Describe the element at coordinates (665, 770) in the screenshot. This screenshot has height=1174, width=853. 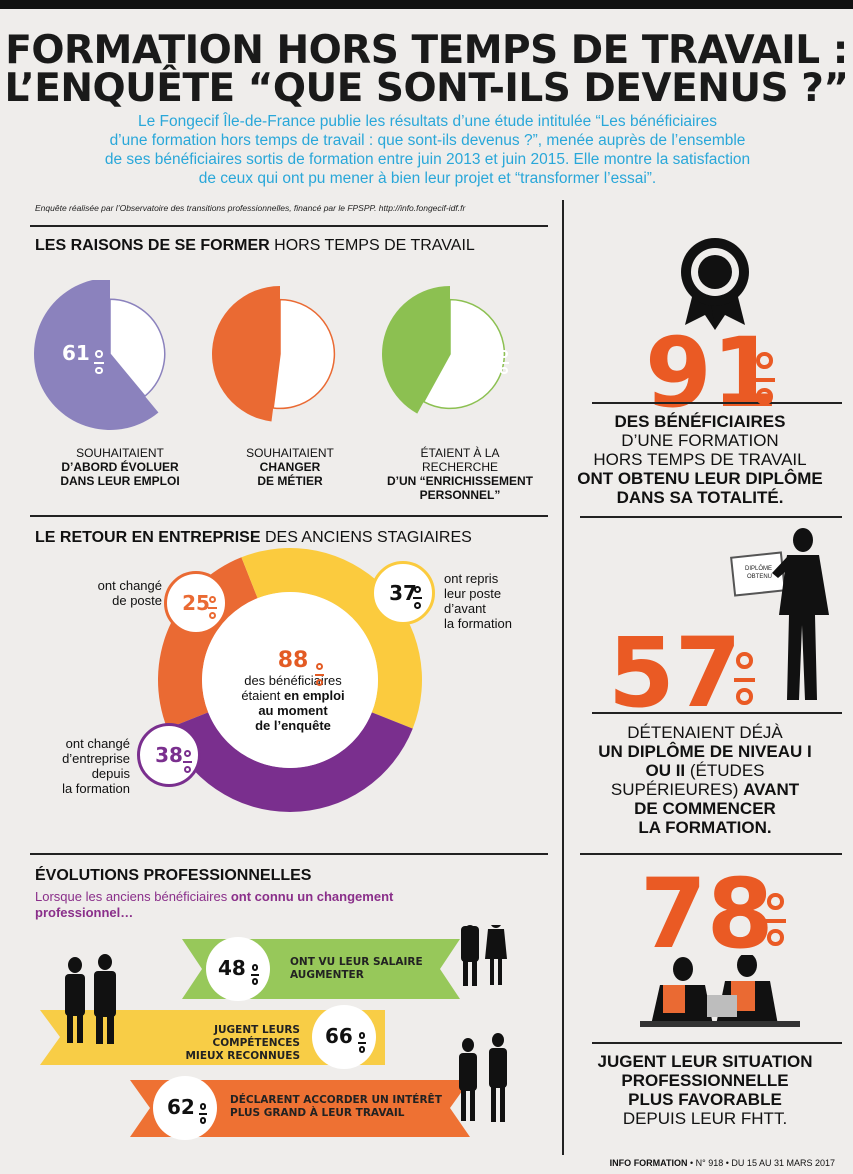
I see `stat-line: OU II` at that location.